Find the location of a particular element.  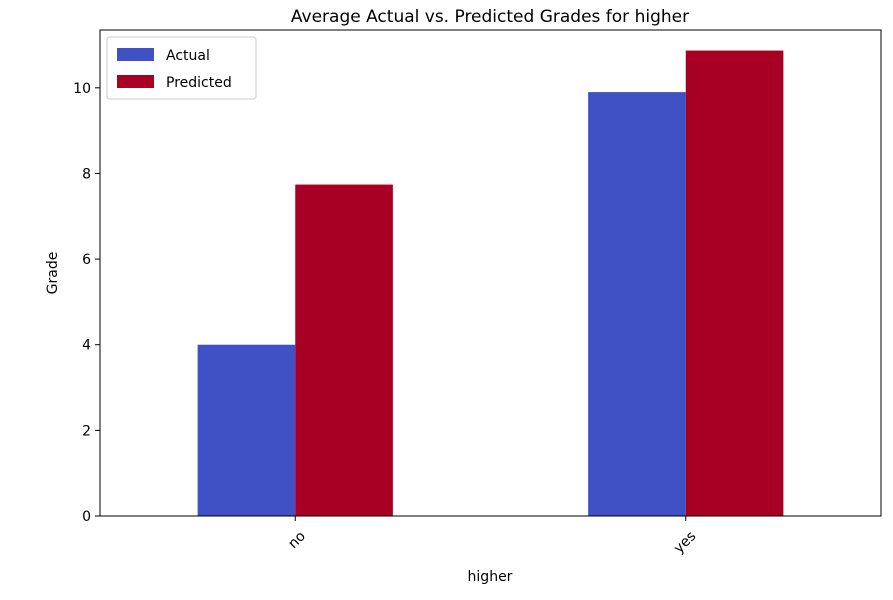

y-tick-label: 0 is located at coordinates (86, 517).